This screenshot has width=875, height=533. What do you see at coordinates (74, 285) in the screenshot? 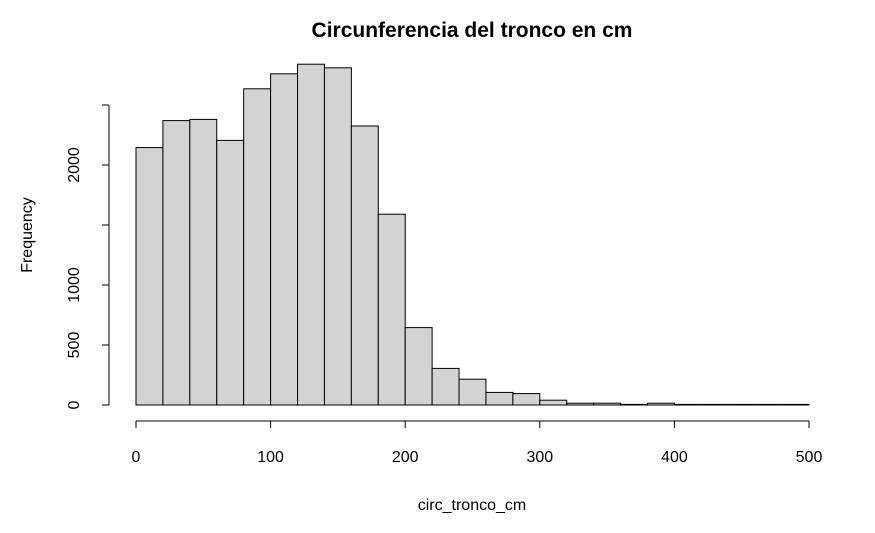
I see `y-tick-label: 1000` at bounding box center [74, 285].